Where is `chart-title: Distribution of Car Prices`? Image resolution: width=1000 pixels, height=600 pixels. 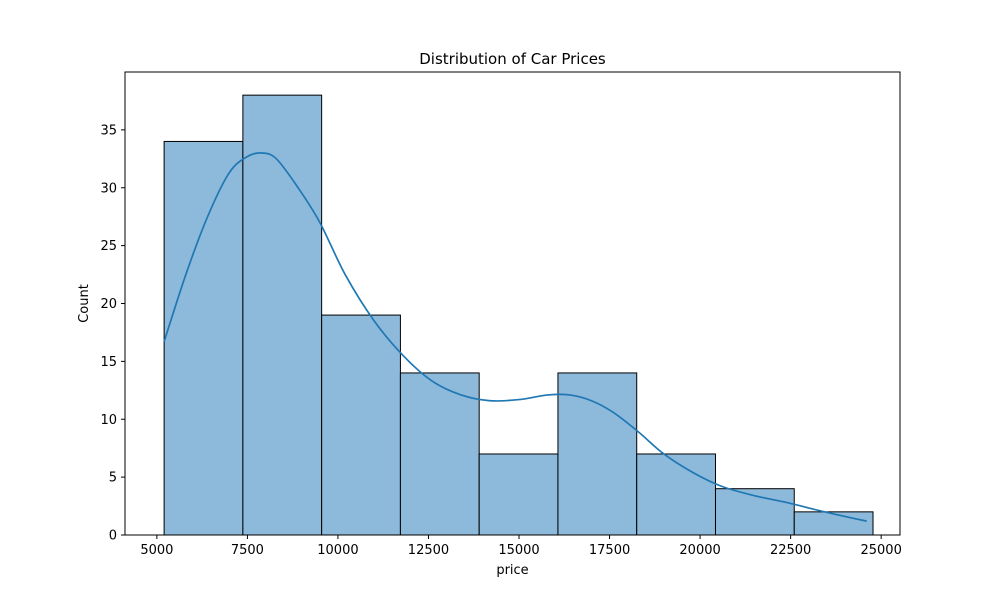 chart-title: Distribution of Car Prices is located at coordinates (512, 59).